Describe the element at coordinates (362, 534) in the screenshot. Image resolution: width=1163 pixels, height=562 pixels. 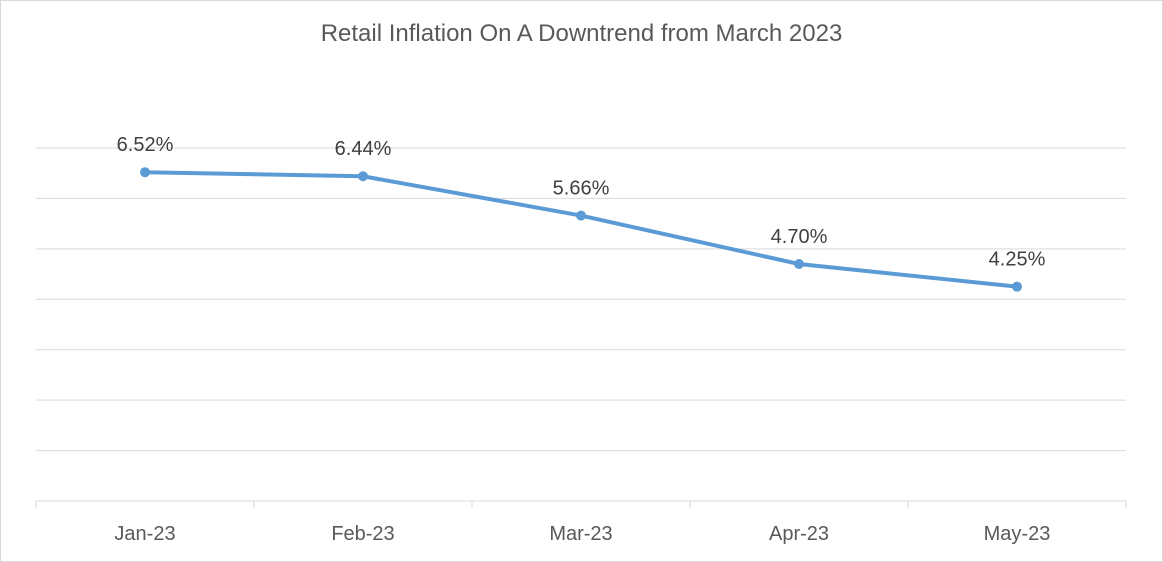
I see `x-tick-label: Feb-23` at that location.